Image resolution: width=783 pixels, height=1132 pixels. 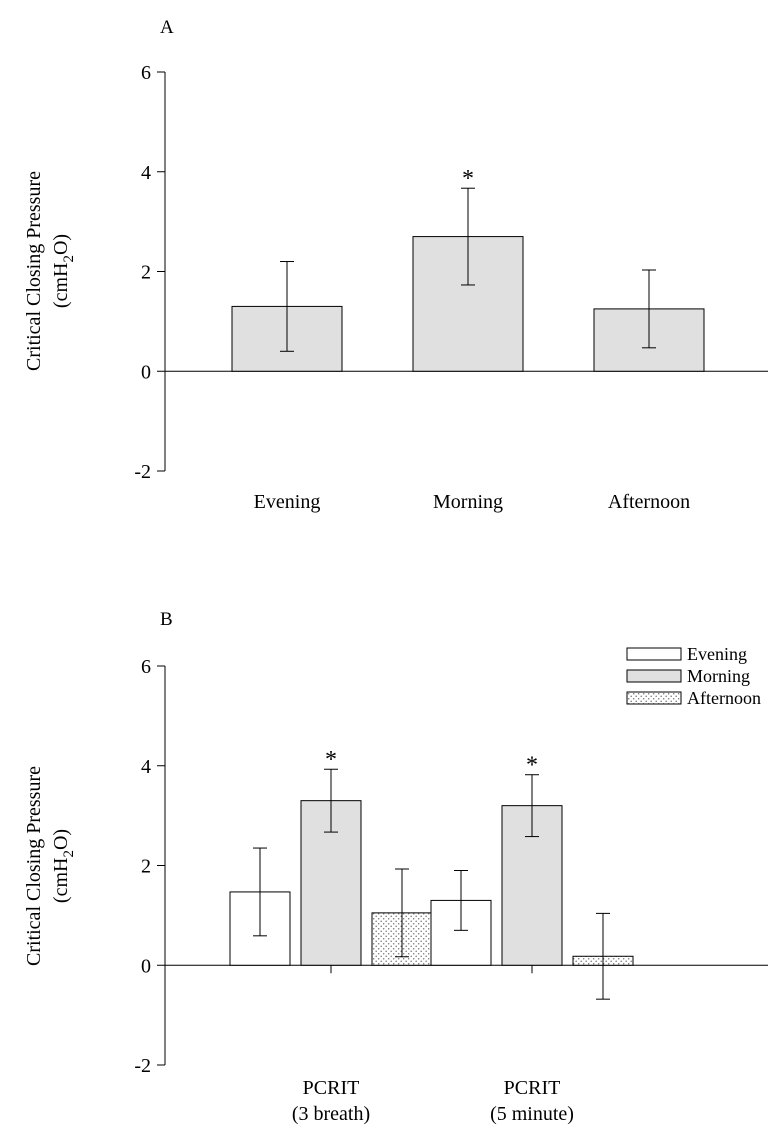 I want to click on legend-swatch-morning, so click(x=654, y=676).